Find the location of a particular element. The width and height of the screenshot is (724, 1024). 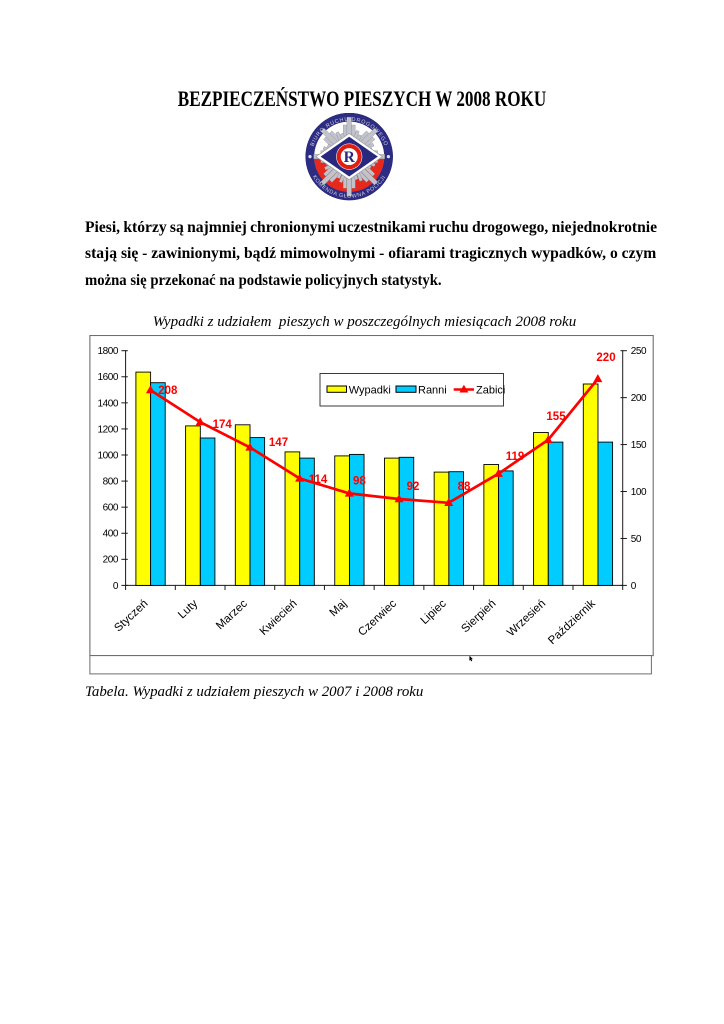

svg-text: 100 is located at coordinates (639, 492).